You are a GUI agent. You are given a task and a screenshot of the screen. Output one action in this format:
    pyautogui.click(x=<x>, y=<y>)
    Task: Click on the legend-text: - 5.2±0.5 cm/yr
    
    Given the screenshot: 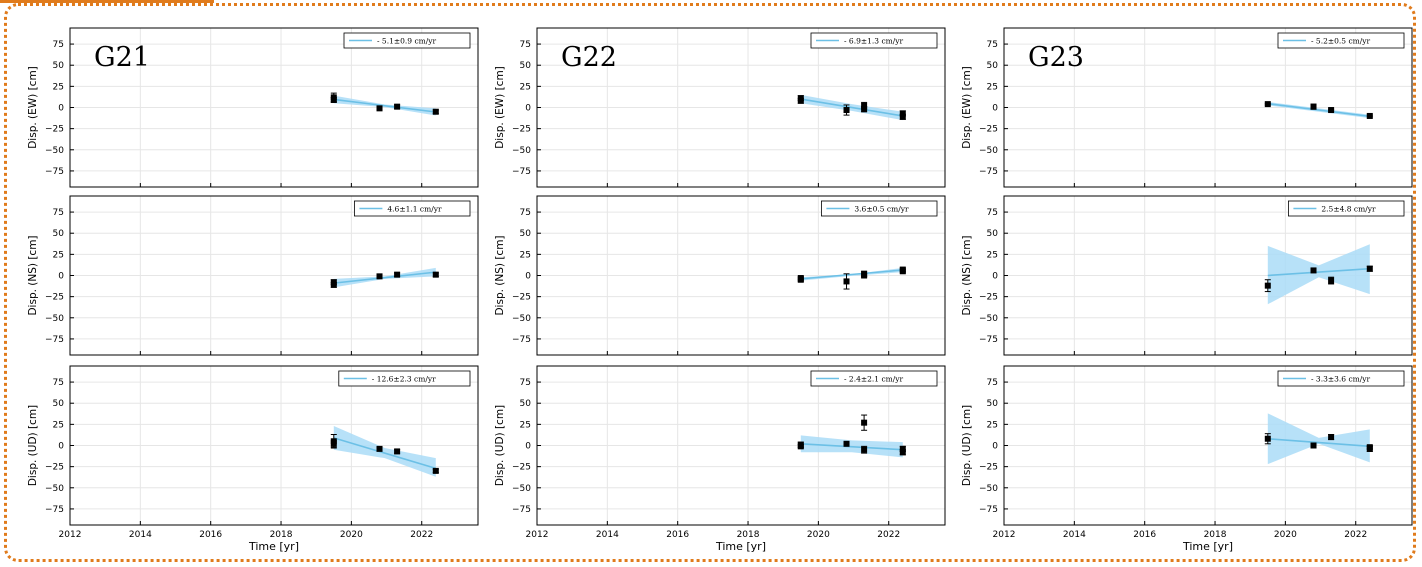 What is the action you would take?
    pyautogui.click(x=1341, y=41)
    